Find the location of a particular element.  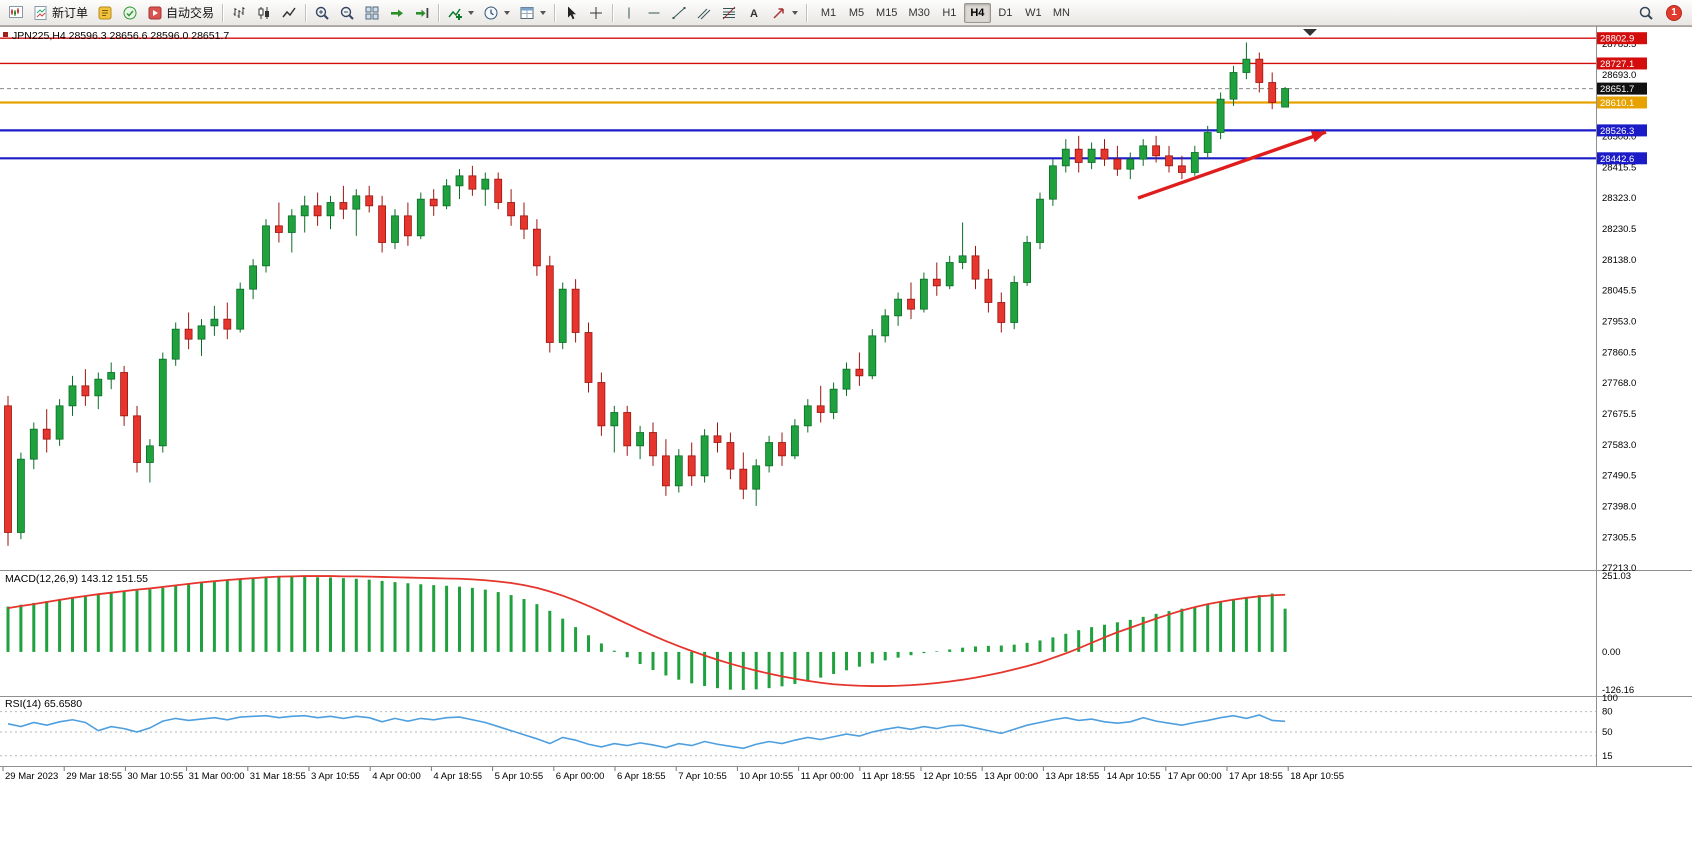

svg-text: 28442.6 is located at coordinates (1617, 159).